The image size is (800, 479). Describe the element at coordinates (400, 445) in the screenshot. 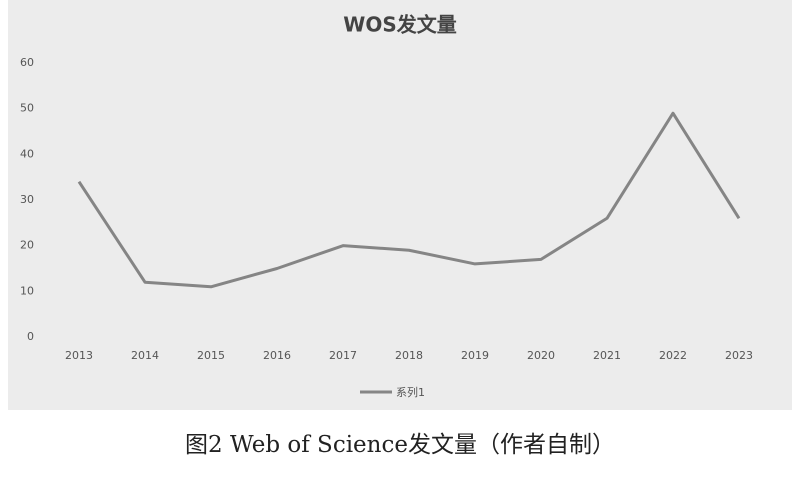

I see `caption: 图2 Web of Science发文量（作者自制）` at that location.